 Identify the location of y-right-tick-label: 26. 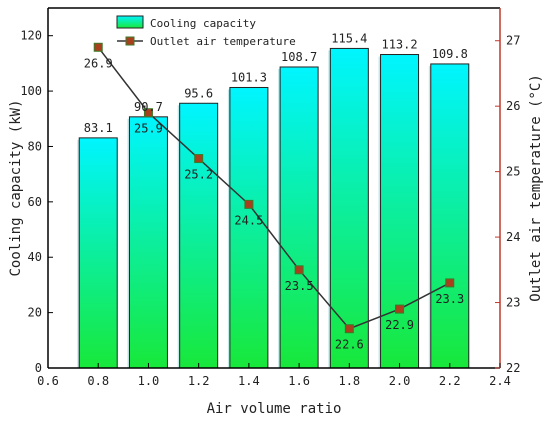
(513, 106).